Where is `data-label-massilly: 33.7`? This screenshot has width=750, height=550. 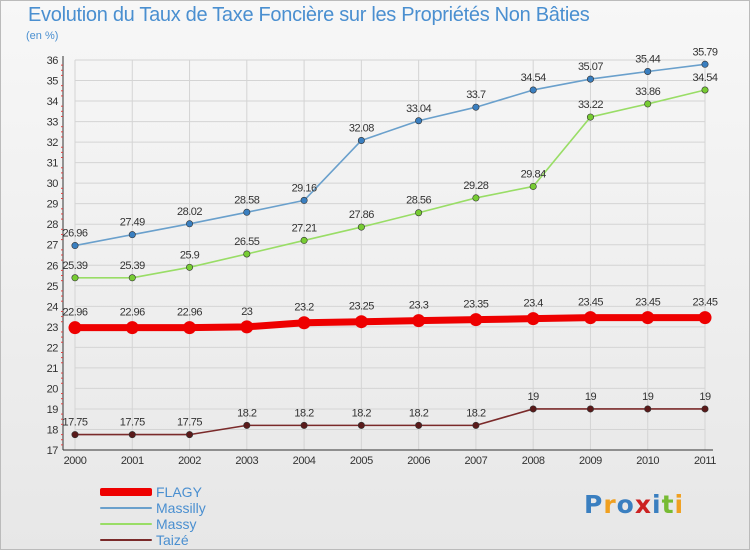 data-label-massilly: 33.7 is located at coordinates (476, 95).